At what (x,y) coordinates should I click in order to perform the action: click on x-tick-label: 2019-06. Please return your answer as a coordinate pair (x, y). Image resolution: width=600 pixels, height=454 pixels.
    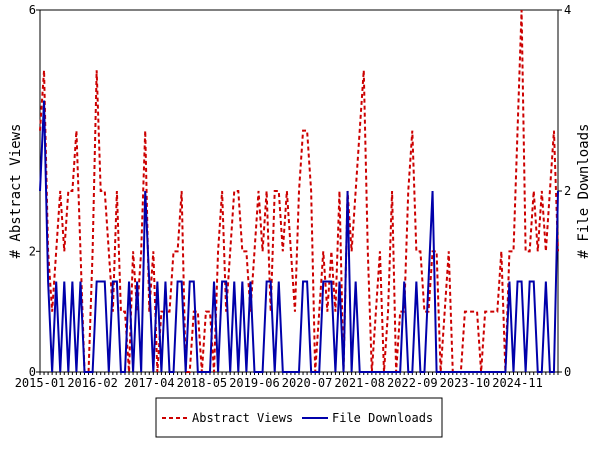
    Looking at the image, I should click on (254, 383).